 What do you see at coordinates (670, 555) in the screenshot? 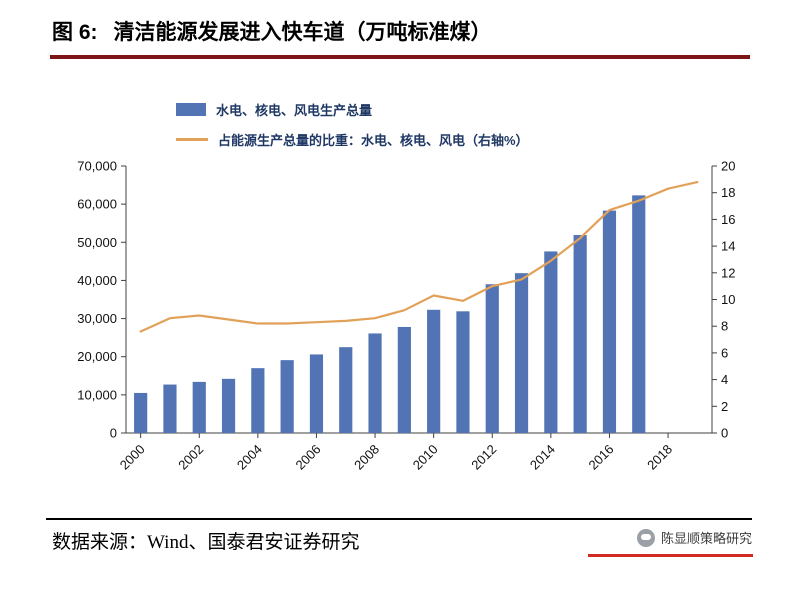
I see `watermark-underline-rule` at bounding box center [670, 555].